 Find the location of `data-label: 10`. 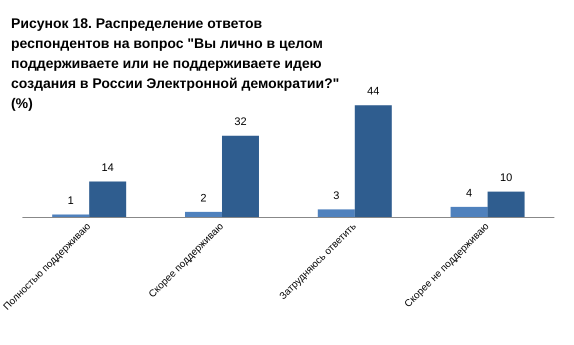

data-label: 10 is located at coordinates (506, 178).